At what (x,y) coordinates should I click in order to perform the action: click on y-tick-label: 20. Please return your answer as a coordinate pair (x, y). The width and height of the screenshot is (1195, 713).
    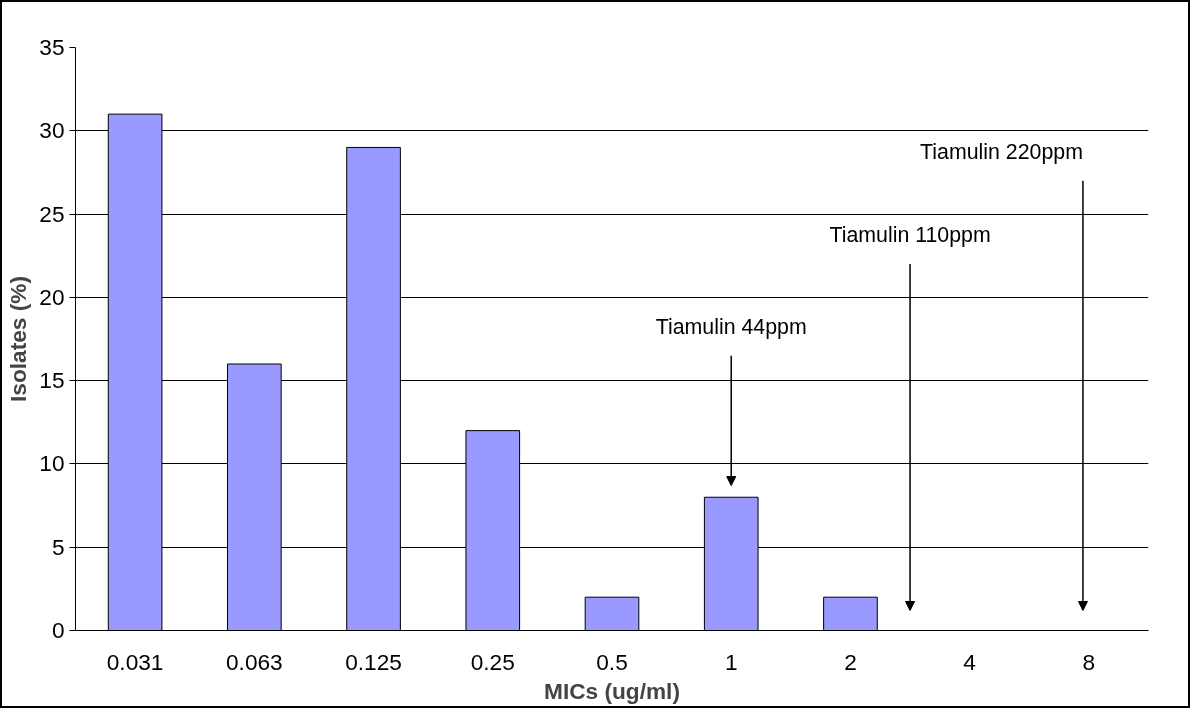
    Looking at the image, I should click on (52, 296).